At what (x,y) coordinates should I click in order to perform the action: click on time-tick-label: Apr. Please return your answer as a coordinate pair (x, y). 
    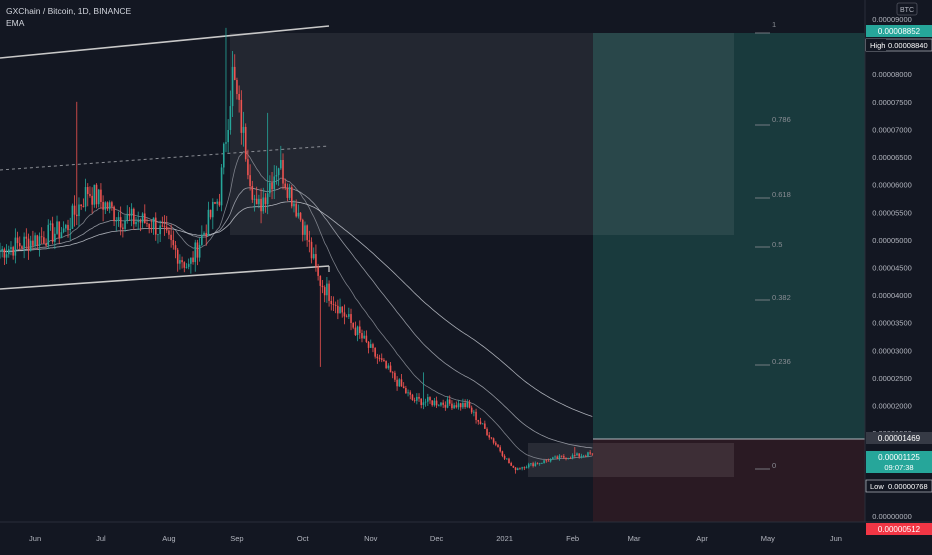
    Looking at the image, I should click on (702, 538).